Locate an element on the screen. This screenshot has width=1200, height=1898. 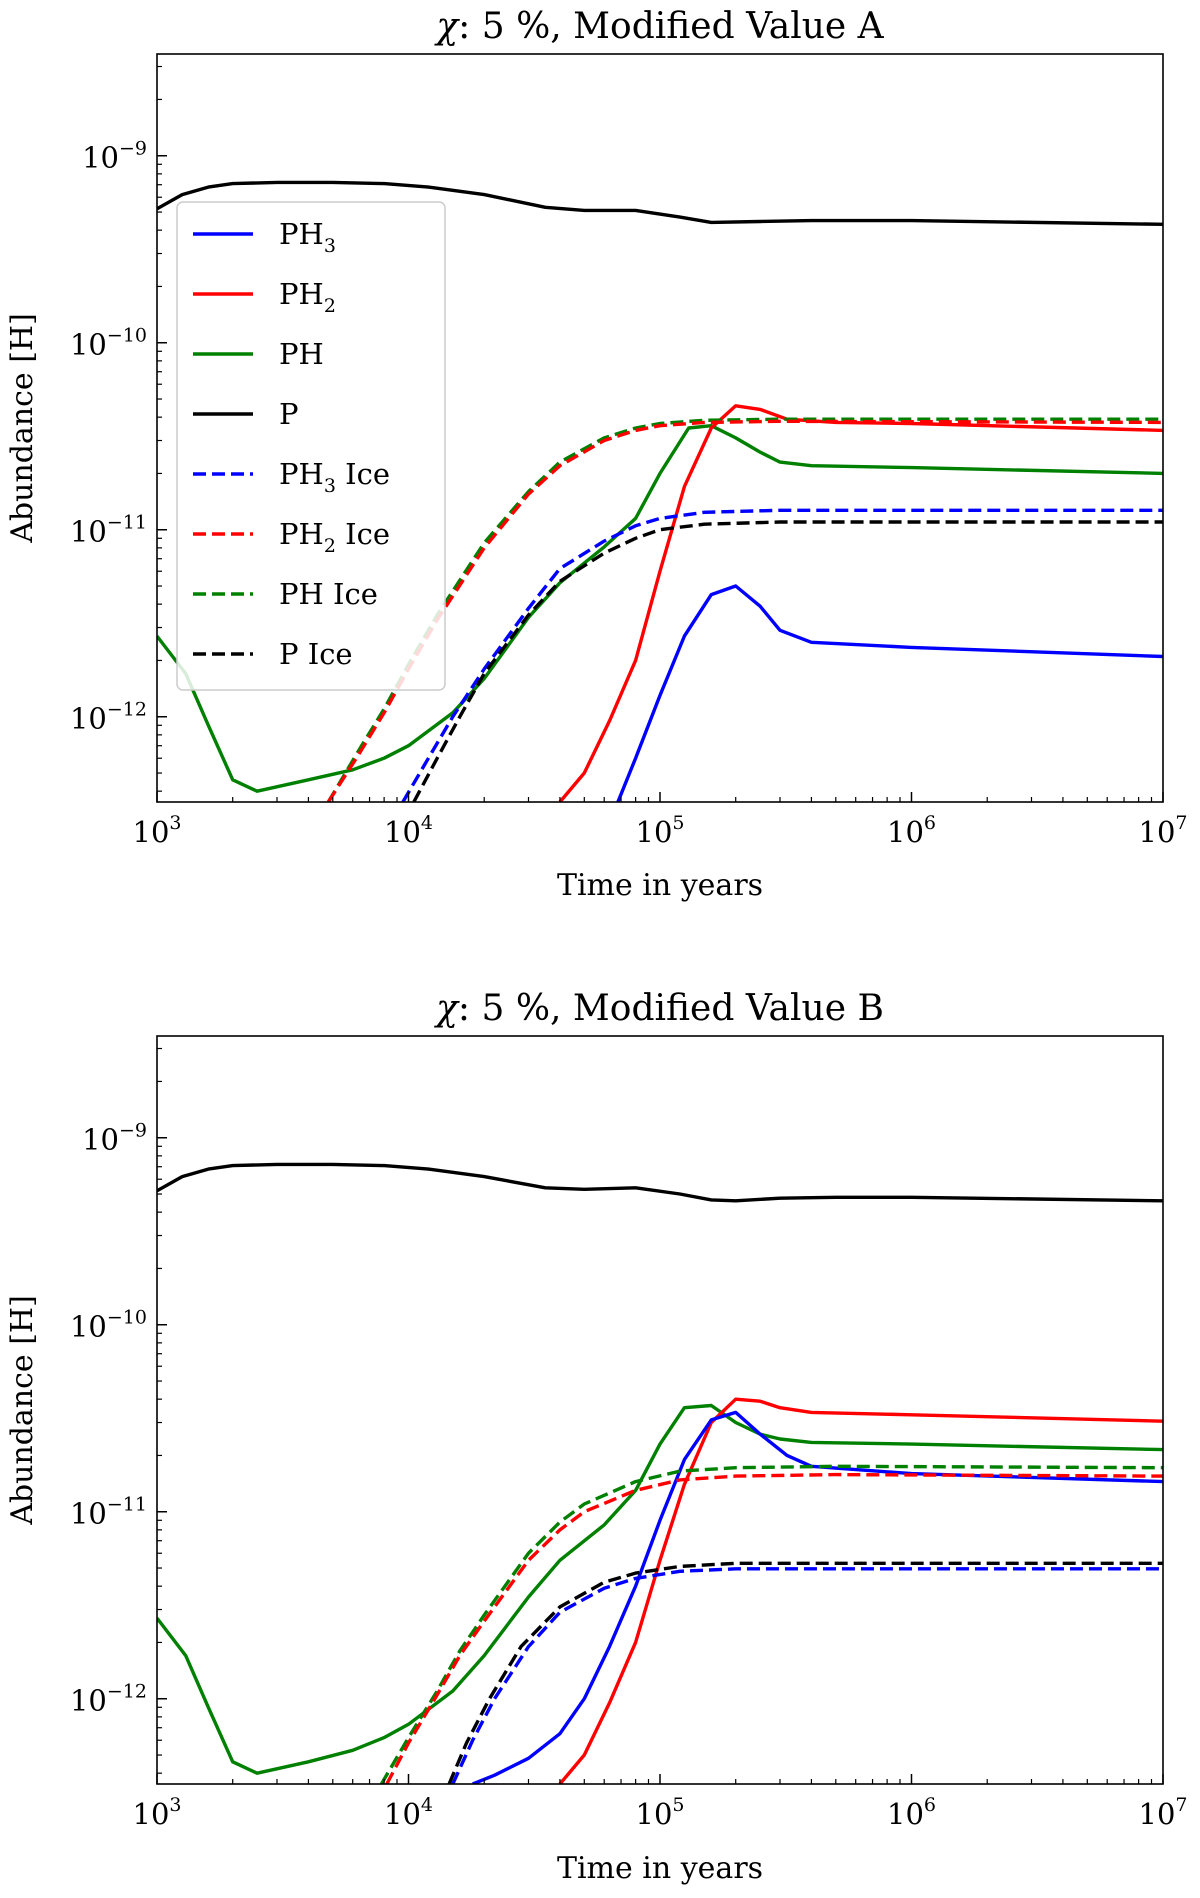
series-ph2 is located at coordinates (860, 1590).